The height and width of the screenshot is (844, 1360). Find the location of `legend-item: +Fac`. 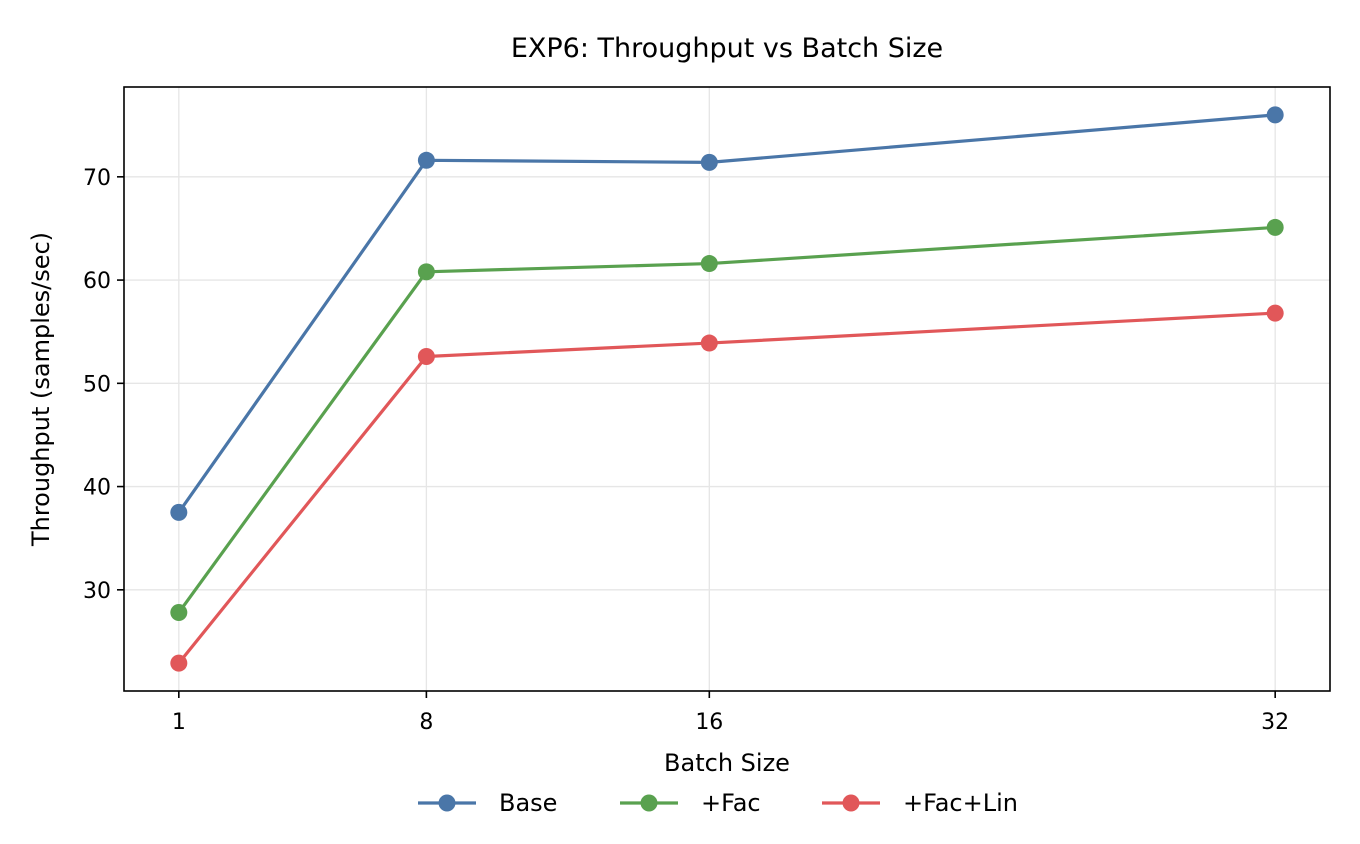

legend-item: +Fac is located at coordinates (690, 803).